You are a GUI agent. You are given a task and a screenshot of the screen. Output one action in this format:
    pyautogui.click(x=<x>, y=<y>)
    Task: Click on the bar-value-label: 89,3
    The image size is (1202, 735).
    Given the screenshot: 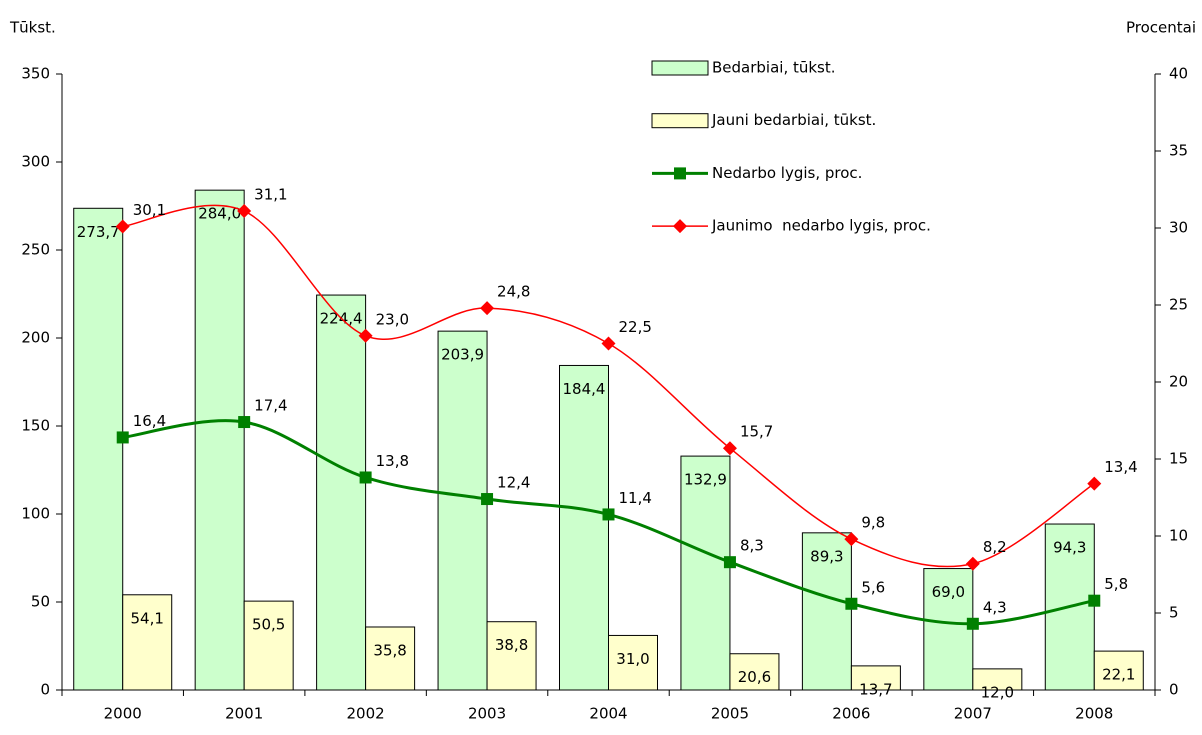 What is the action you would take?
    pyautogui.click(x=826, y=556)
    